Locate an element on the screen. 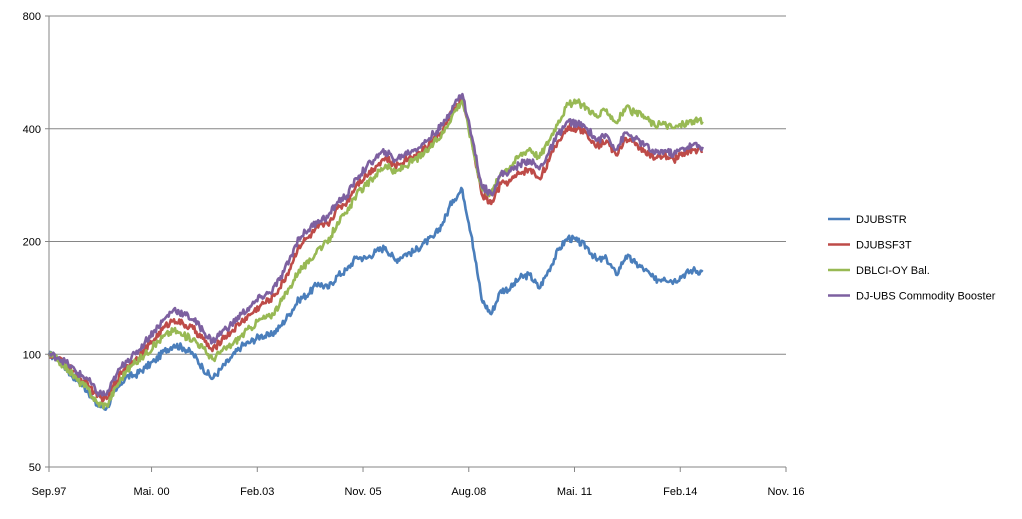 This screenshot has height=519, width=1022. x-tick-label: Nov. 16 is located at coordinates (785, 492).